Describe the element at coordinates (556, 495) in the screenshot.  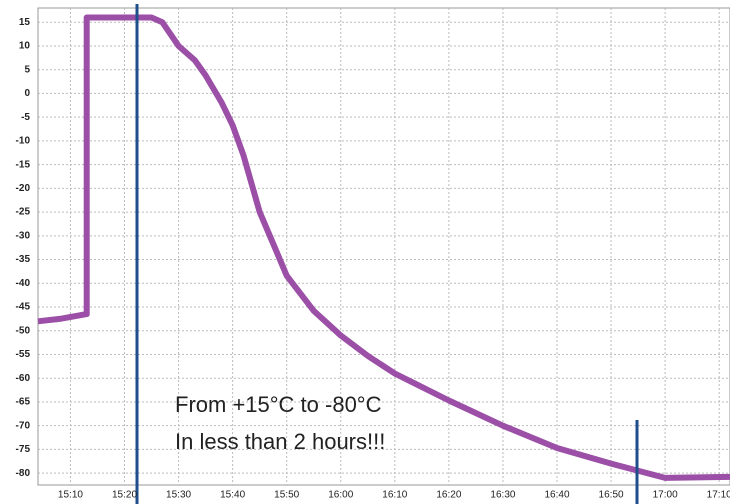
I see `x-tick-label: 16:40` at that location.